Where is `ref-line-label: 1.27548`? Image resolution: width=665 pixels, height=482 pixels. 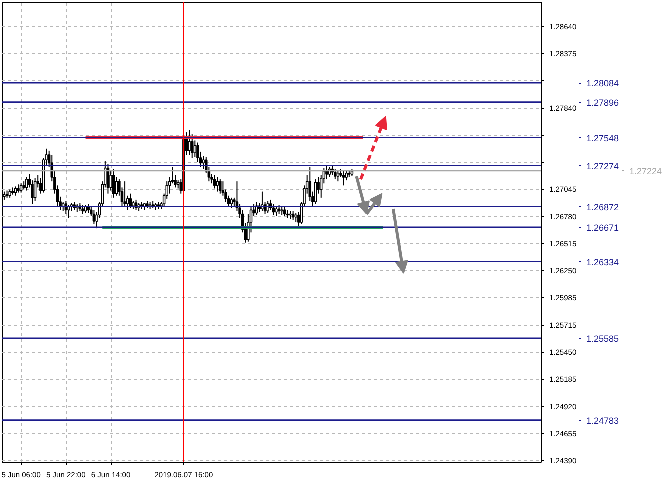
ref-line-label: 1.27548 is located at coordinates (603, 138).